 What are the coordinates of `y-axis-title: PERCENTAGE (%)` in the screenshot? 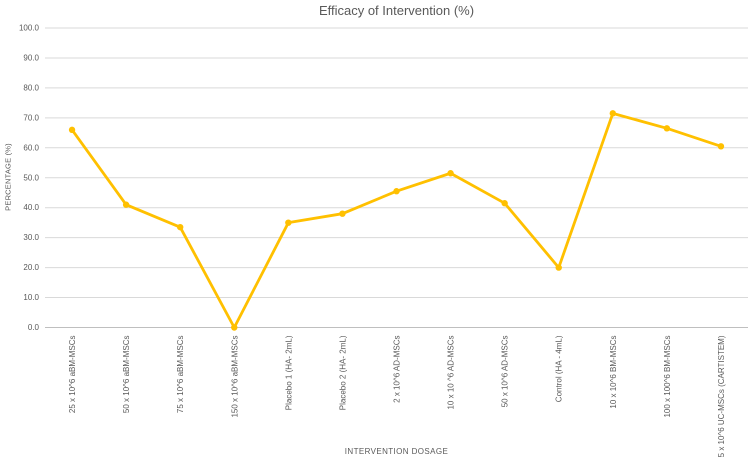 It's located at (8, 177).